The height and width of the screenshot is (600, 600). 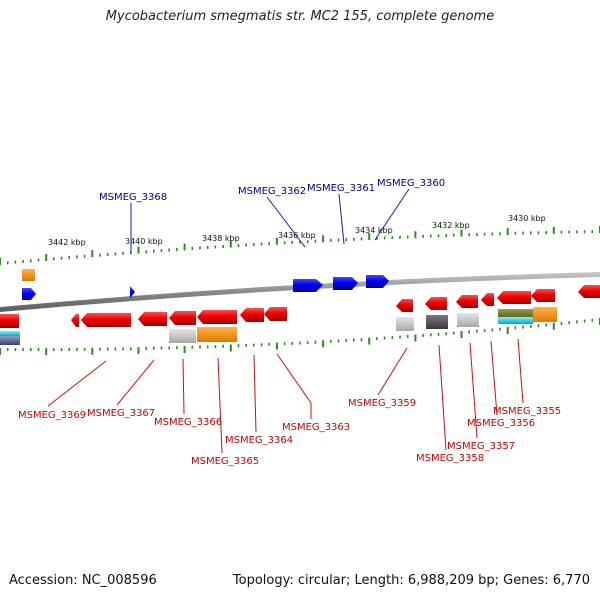 What do you see at coordinates (221, 238) in the screenshot?
I see `scale-label-3438: 3438 kbp` at bounding box center [221, 238].